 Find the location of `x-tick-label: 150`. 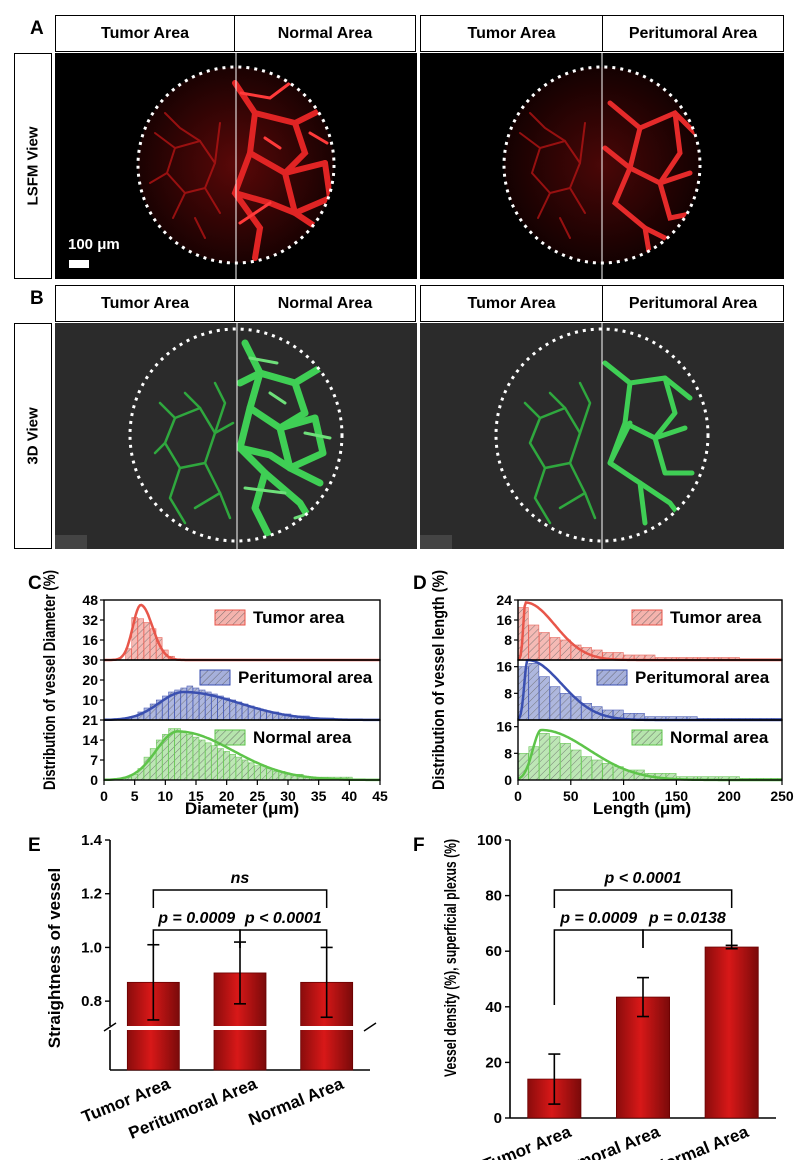

x-tick-label: 150 is located at coordinates (677, 796).